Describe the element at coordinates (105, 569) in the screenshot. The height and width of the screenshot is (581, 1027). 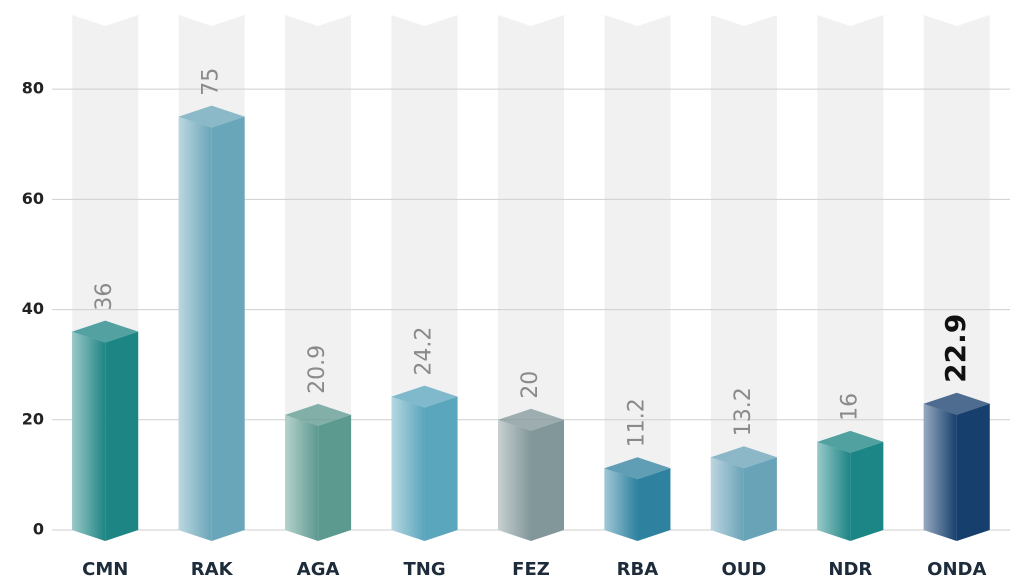
I see `x-tick-label: CMN` at that location.